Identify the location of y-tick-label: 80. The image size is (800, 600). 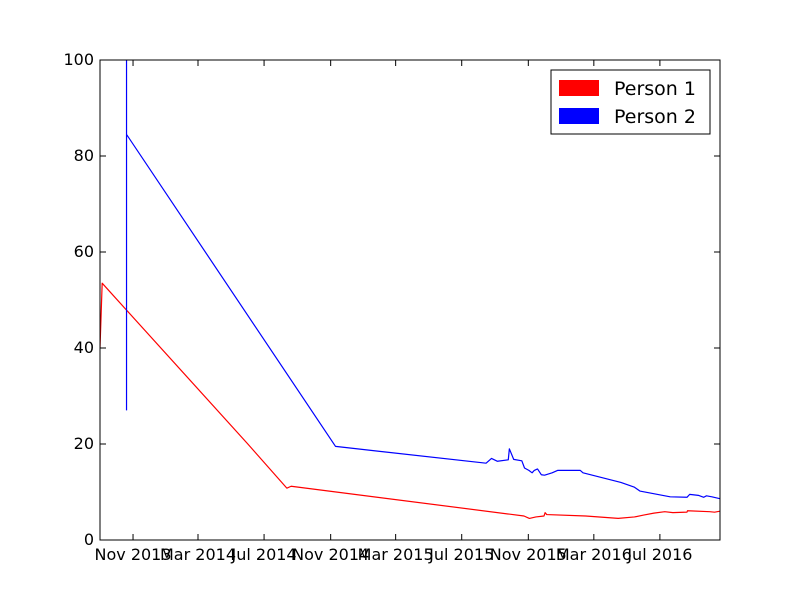
(84, 155).